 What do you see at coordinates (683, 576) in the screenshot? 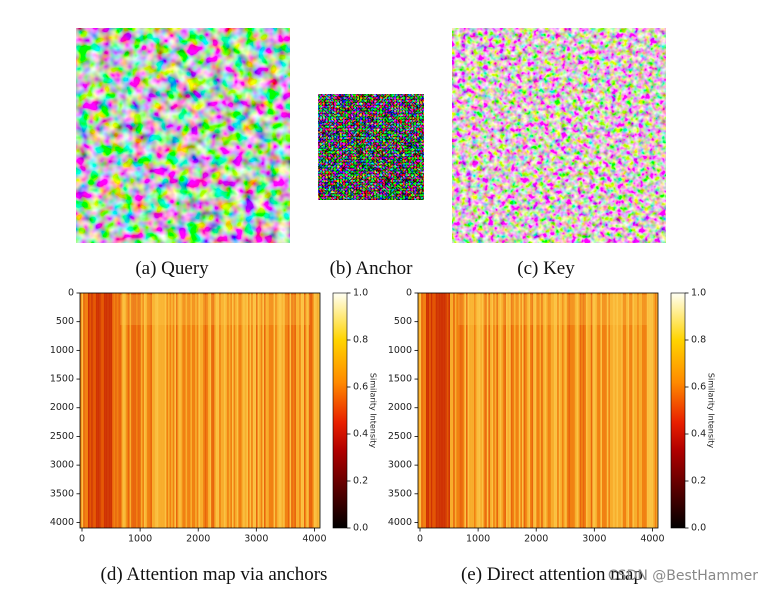
I see `watermark: CSDN @BestHammer` at bounding box center [683, 576].